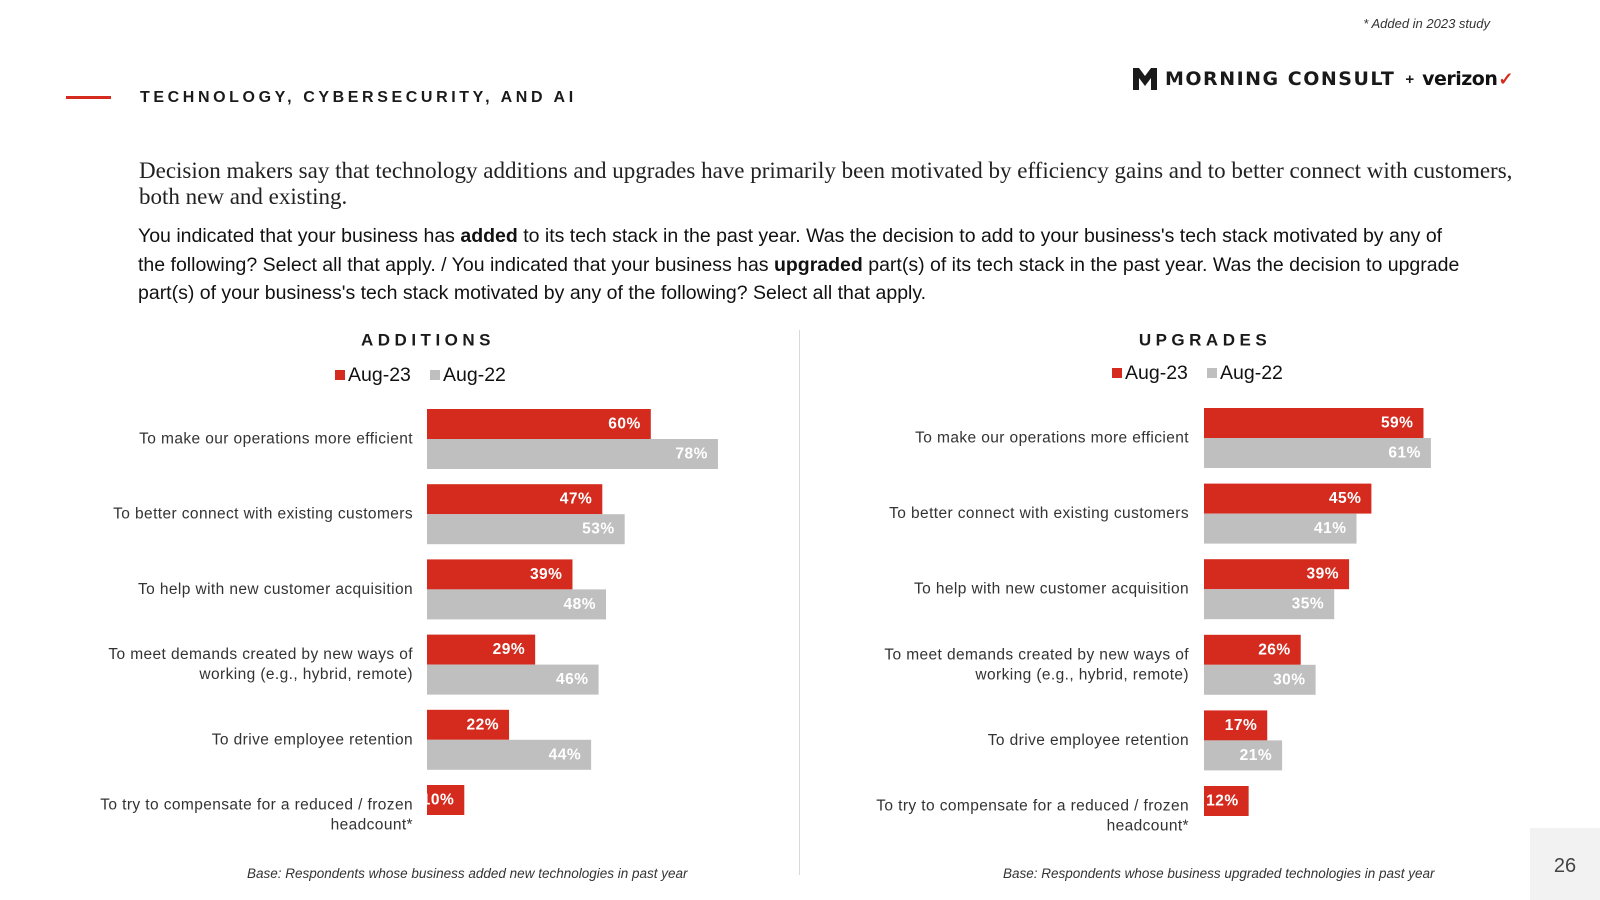  What do you see at coordinates (1274, 649) in the screenshot?
I see `bar-value-label: 26%` at bounding box center [1274, 649].